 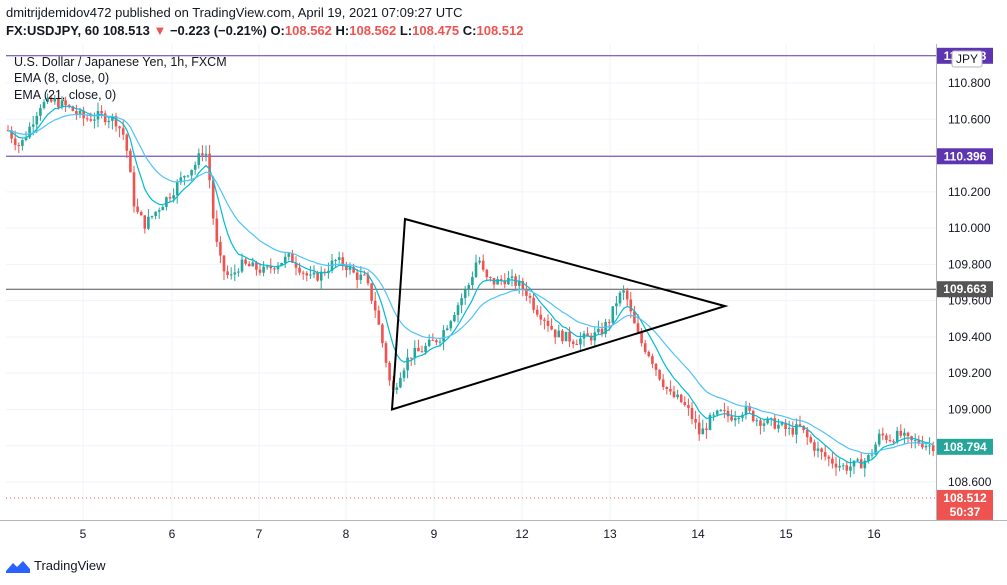 What do you see at coordinates (522, 534) in the screenshot?
I see `time-tick-label: 12` at bounding box center [522, 534].